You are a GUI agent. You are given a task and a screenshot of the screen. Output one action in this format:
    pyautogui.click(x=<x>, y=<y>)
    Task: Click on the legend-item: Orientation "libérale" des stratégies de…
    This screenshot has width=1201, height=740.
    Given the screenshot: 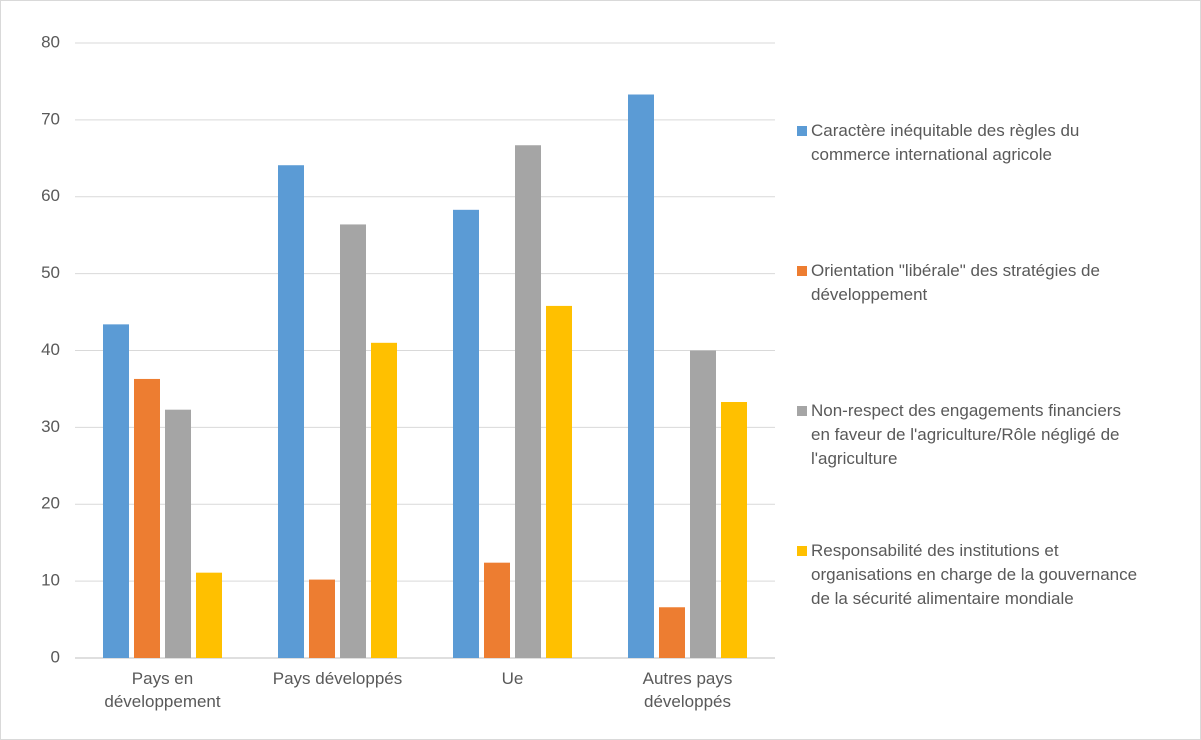 What is the action you would take?
    pyautogui.click(x=987, y=283)
    